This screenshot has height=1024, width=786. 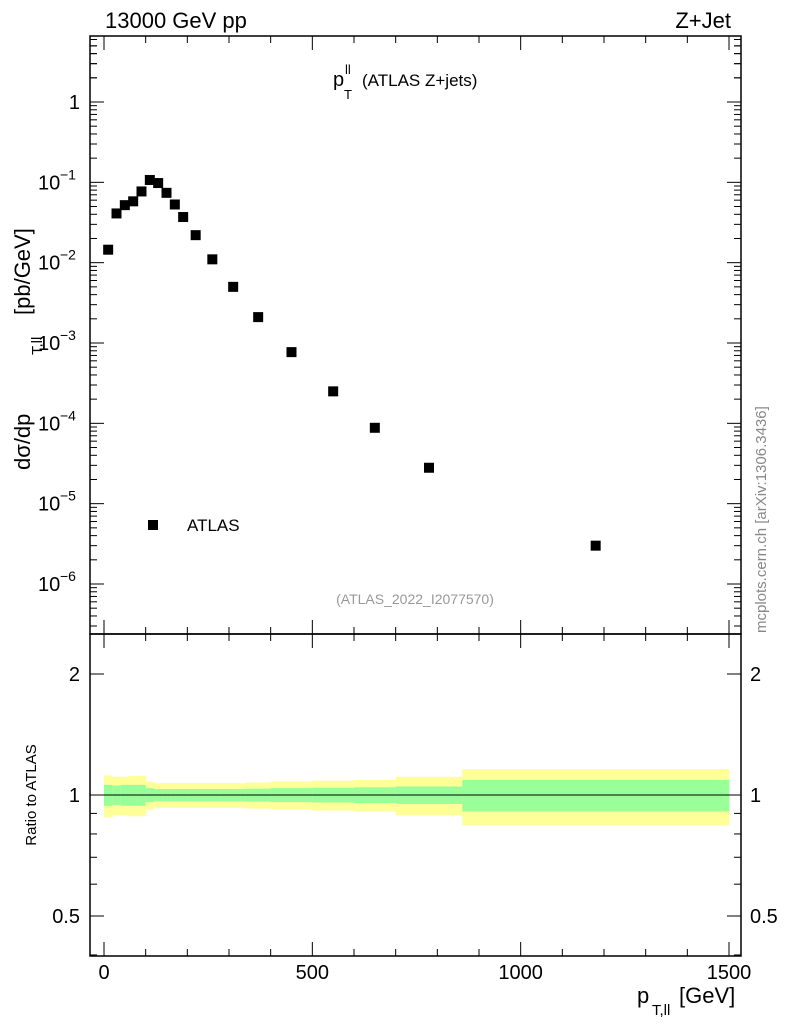 I want to click on legend-label: ATLAS, so click(x=213, y=525).